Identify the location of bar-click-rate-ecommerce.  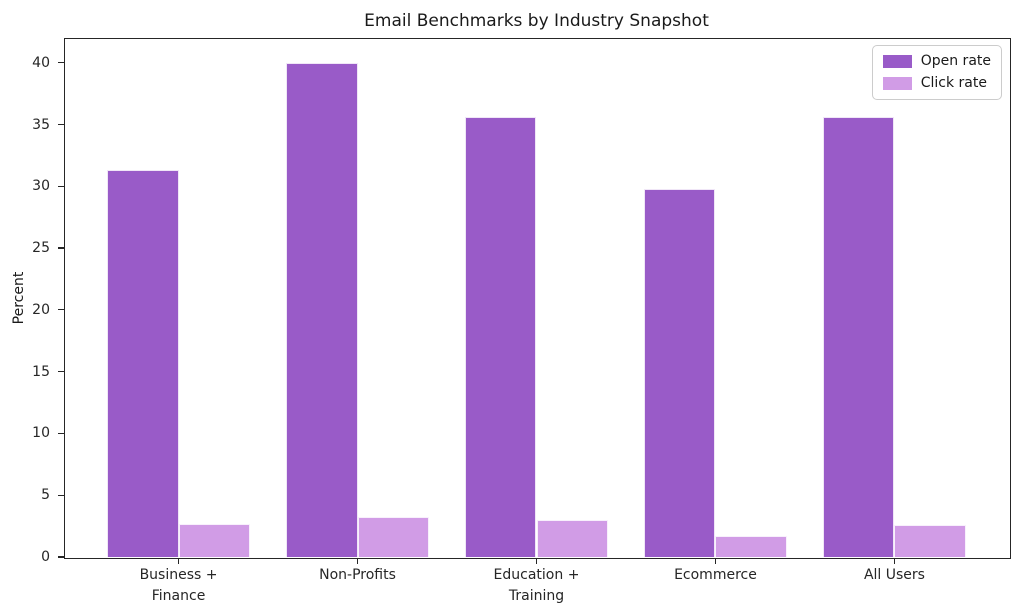
(751, 546).